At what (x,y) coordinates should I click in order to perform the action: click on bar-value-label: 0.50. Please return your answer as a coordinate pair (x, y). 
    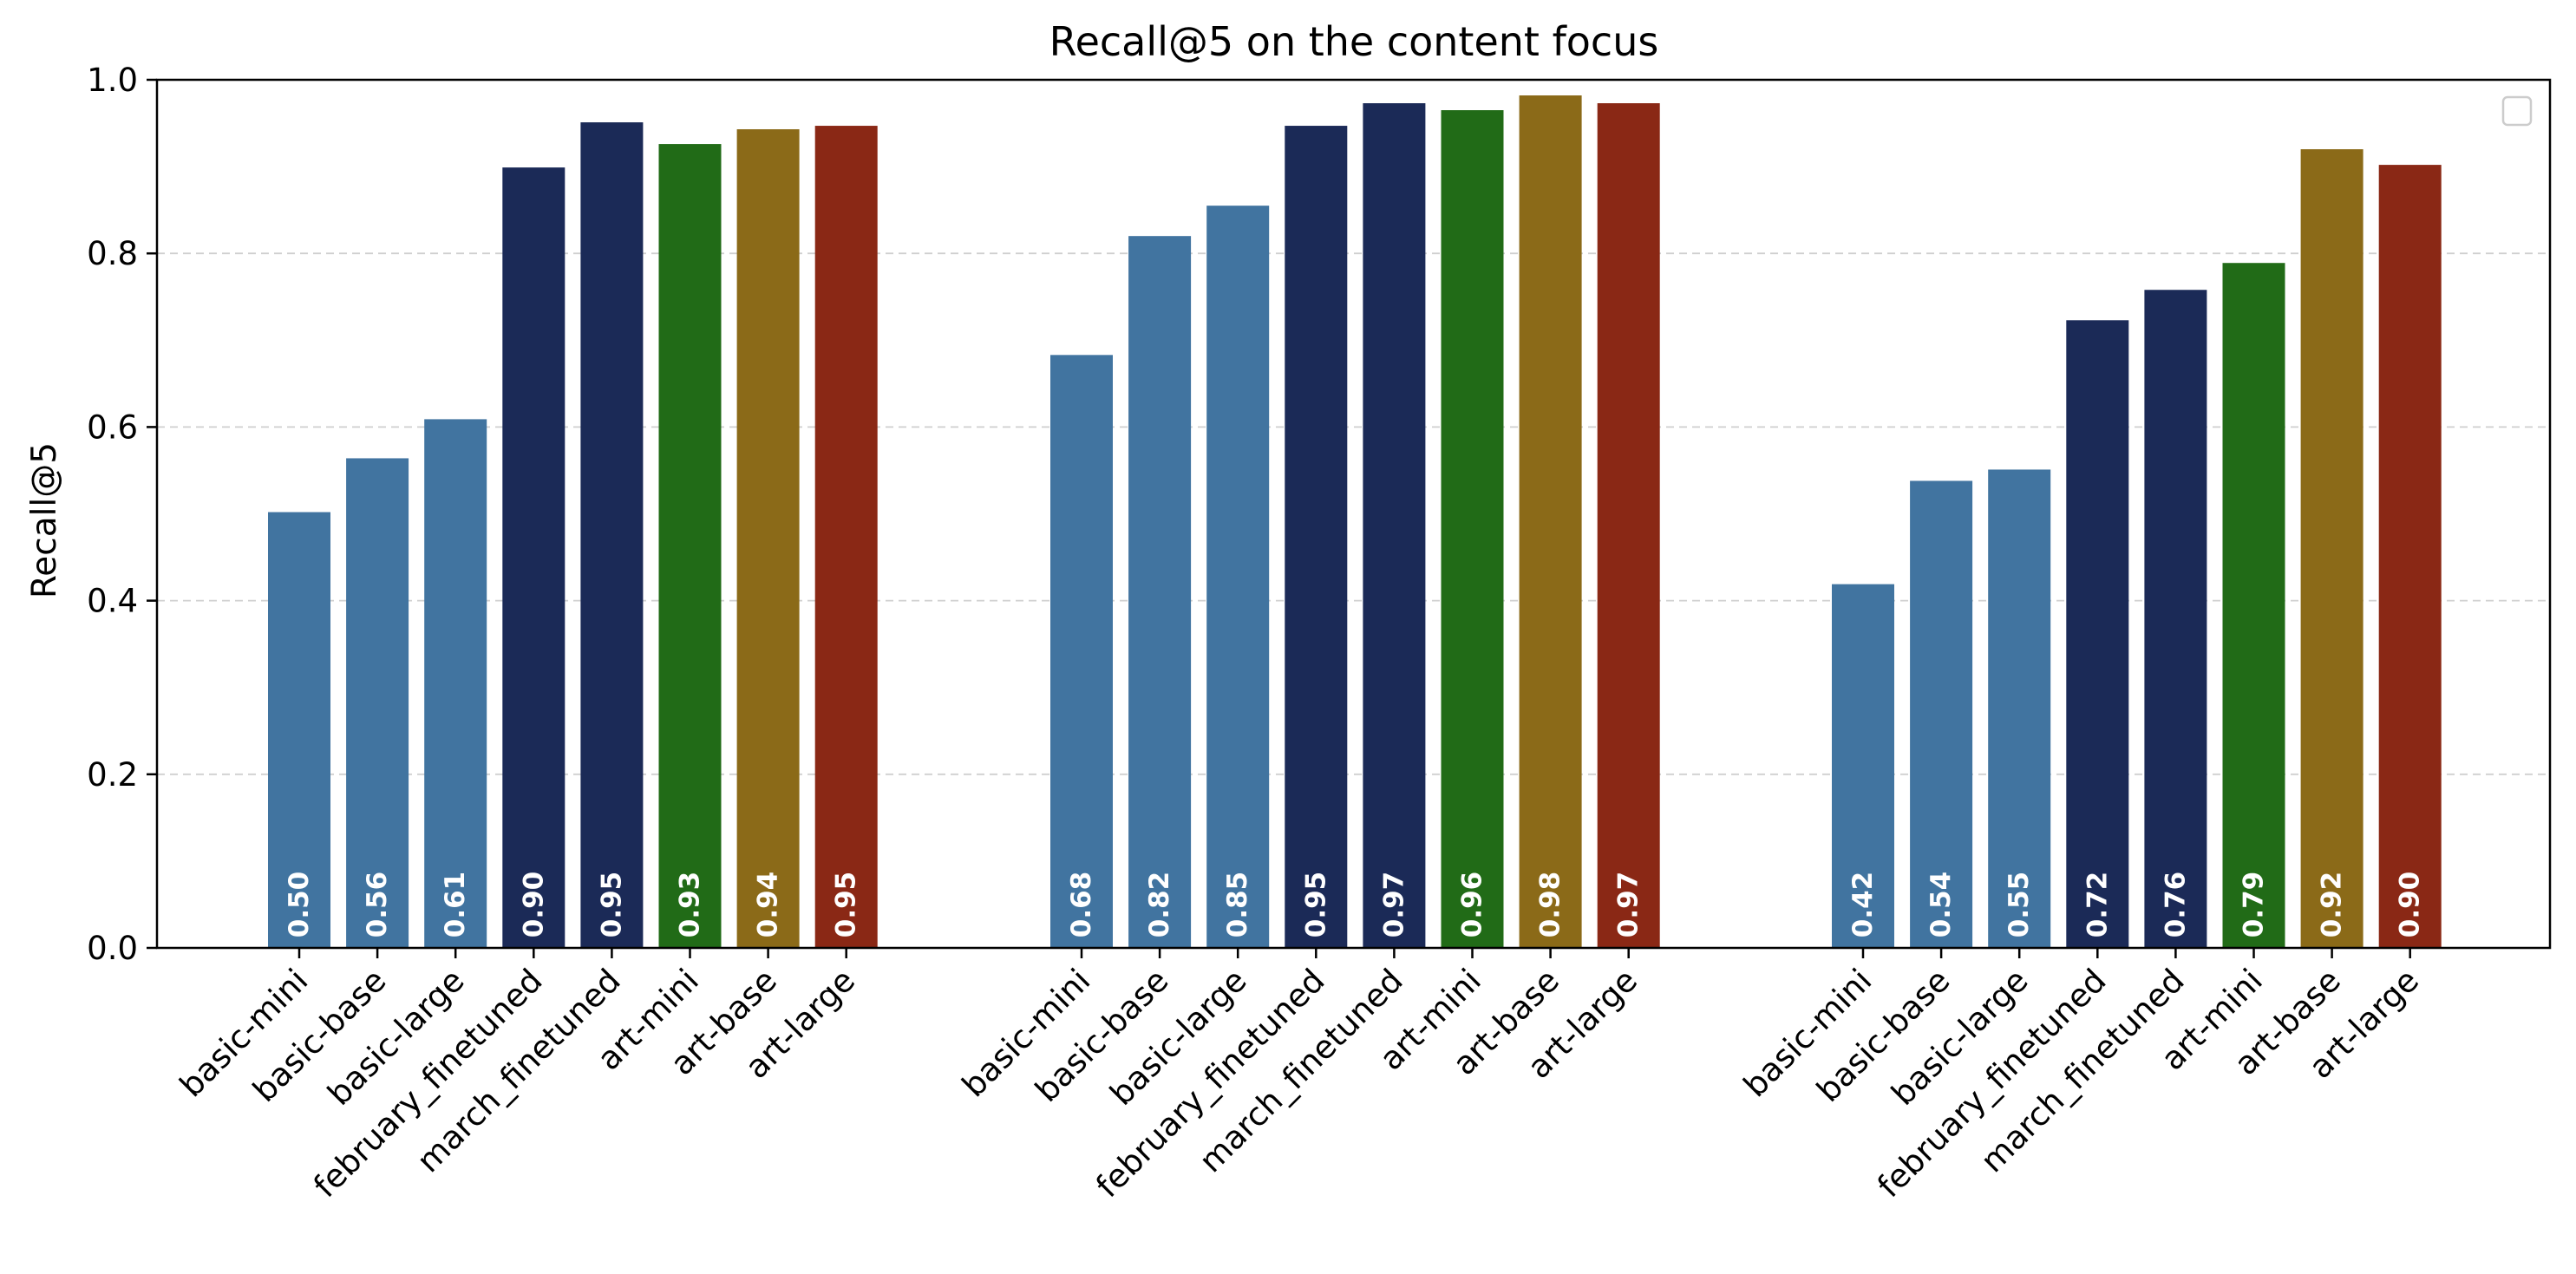
    Looking at the image, I should click on (299, 905).